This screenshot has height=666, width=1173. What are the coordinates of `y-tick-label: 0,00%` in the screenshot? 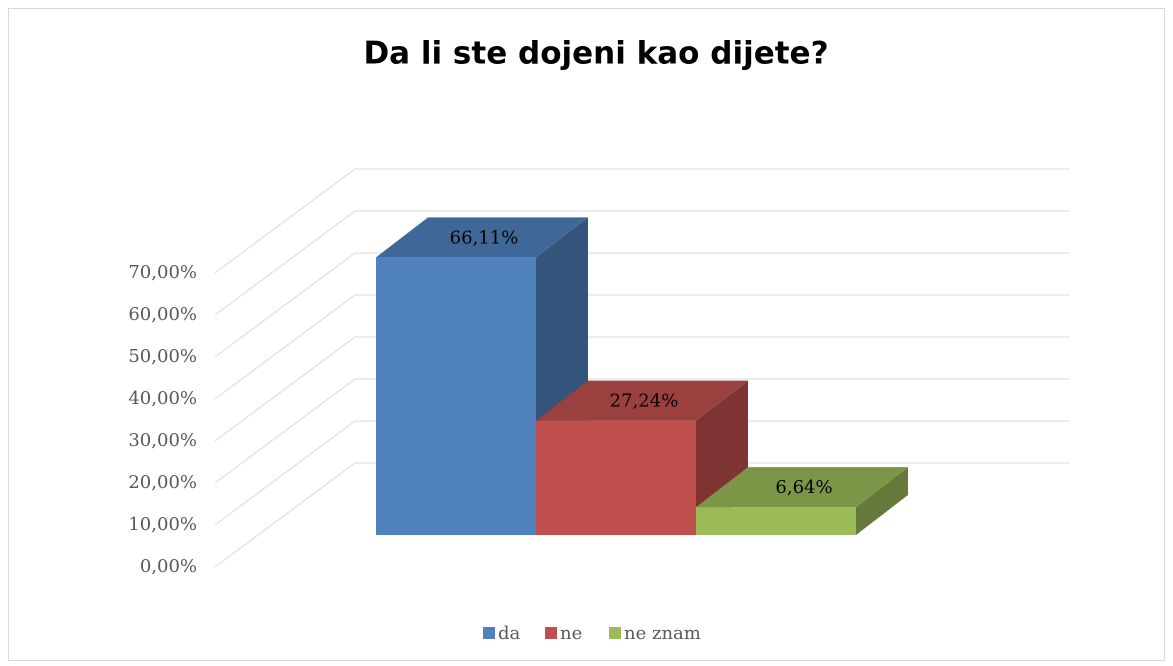 It's located at (168, 566).